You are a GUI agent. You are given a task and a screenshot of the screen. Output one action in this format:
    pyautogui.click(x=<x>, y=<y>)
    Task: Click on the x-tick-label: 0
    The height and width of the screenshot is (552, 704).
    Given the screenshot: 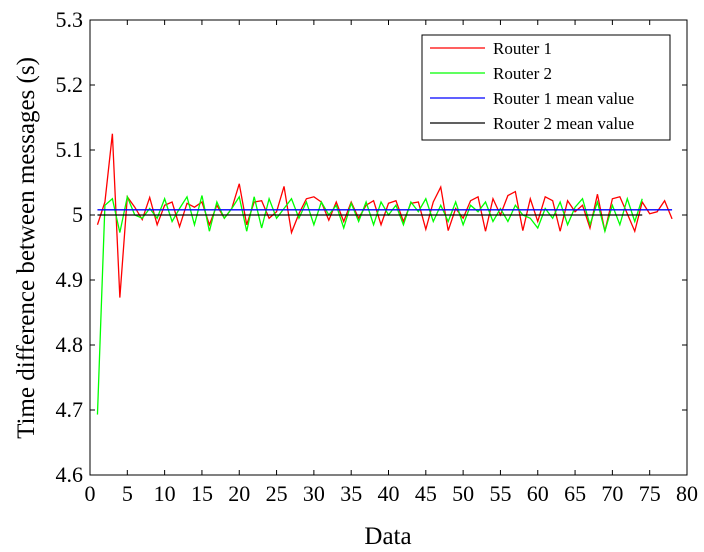 What is the action you would take?
    pyautogui.click(x=90, y=493)
    